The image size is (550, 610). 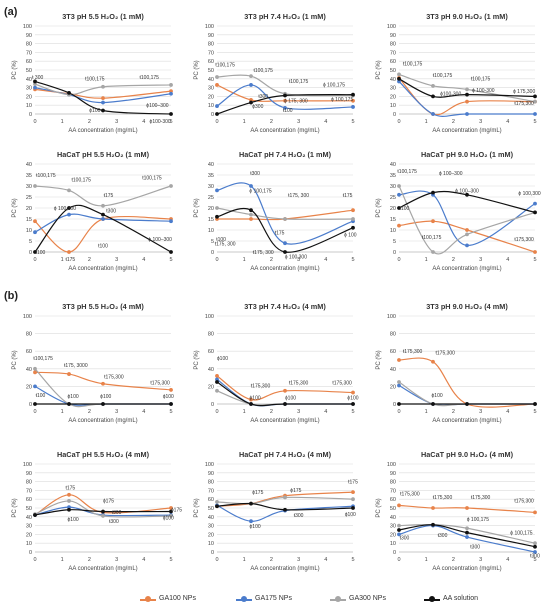 I want to click on y-tick-label: 100, so click(x=27, y=27).